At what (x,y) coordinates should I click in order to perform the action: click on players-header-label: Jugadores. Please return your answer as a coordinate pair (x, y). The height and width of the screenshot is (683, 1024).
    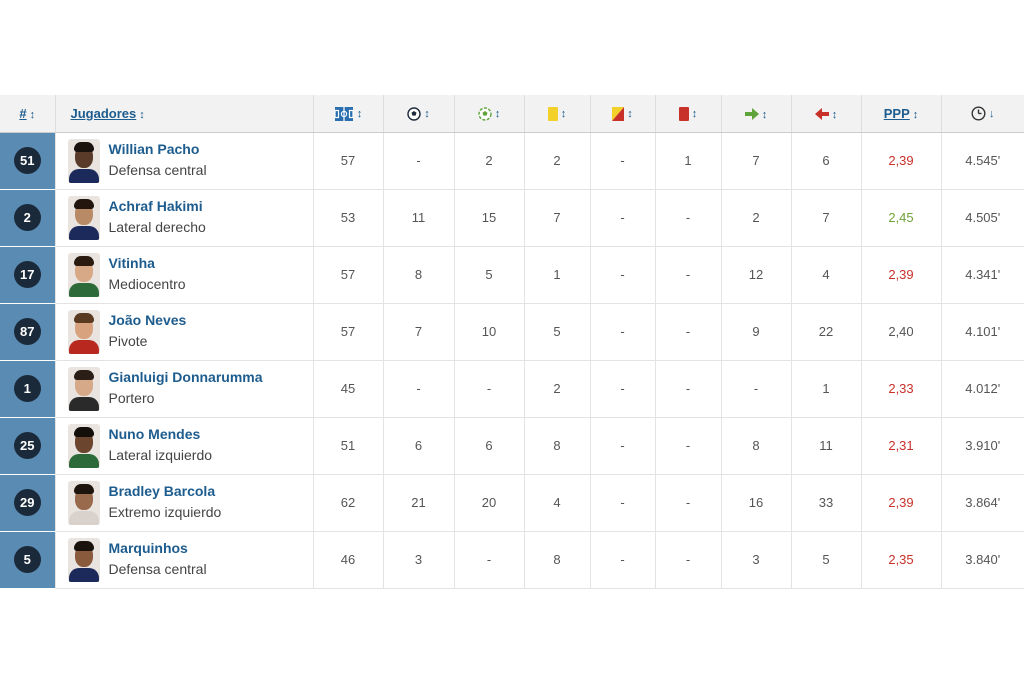
    Looking at the image, I should click on (103, 113).